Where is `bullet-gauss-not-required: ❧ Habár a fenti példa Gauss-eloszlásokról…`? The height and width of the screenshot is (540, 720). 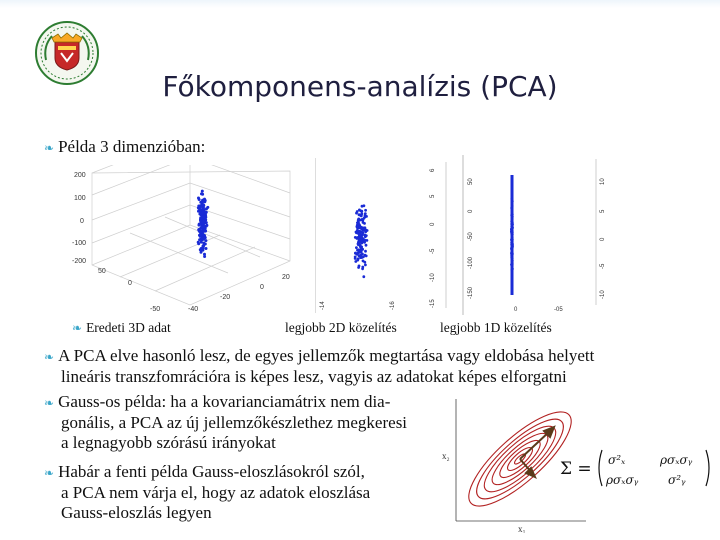
bullet-gauss-not-required: ❧ Habár a fenti példa Gauss-eloszlásokról… is located at coordinates (207, 492).